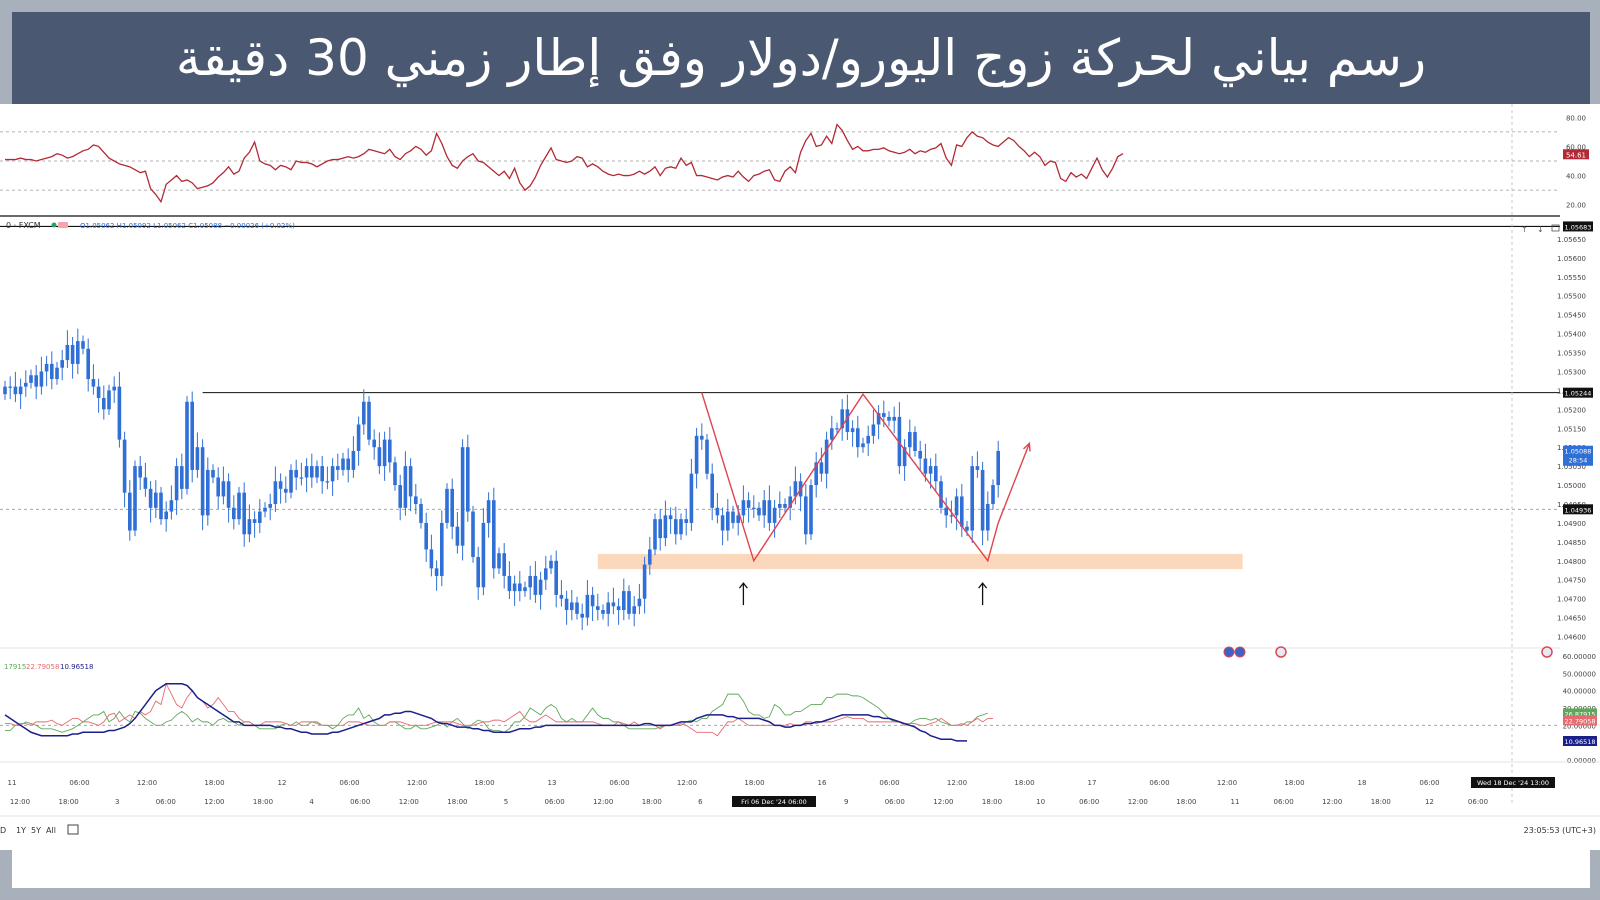  What do you see at coordinates (1547, 652) in the screenshot?
I see `us-event-icon` at bounding box center [1547, 652].